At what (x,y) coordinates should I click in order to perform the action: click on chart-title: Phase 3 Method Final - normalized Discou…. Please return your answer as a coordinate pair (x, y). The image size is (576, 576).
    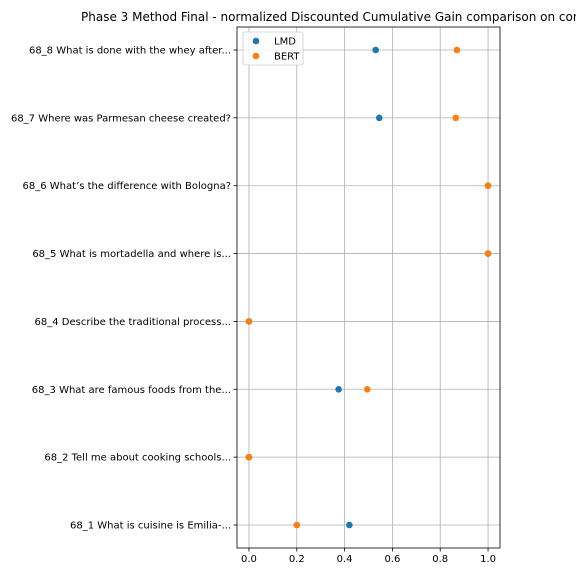
    Looking at the image, I should click on (328, 17).